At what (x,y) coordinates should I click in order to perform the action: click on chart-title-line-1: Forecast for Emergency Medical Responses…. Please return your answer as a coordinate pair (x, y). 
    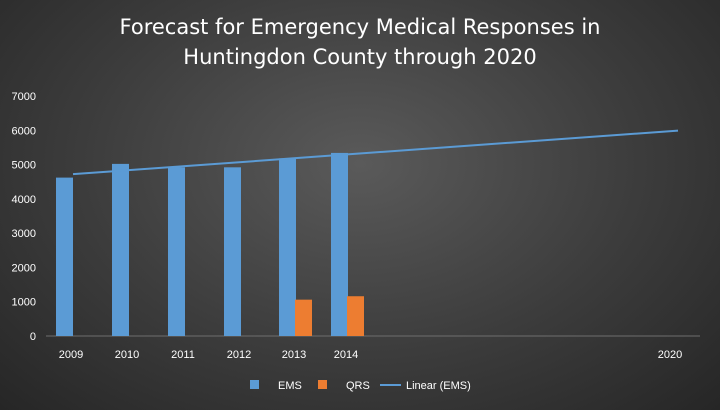
    Looking at the image, I should click on (360, 27).